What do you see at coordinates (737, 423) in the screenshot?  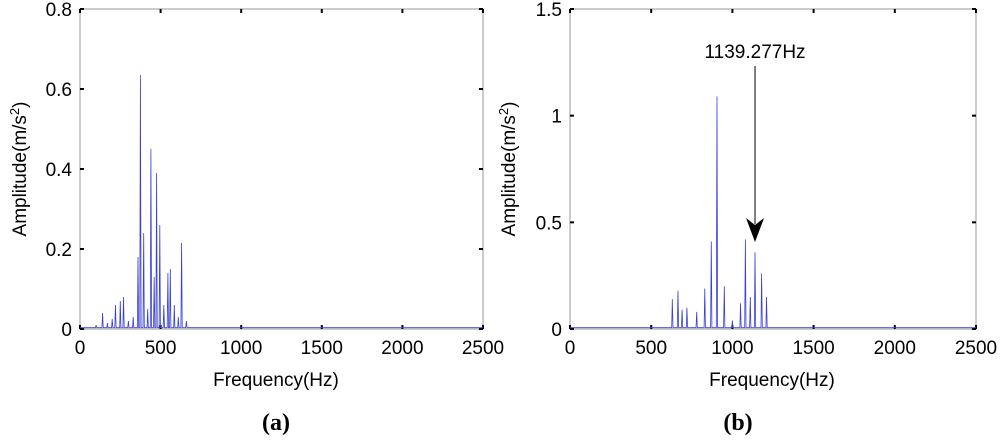 I see `panel-label-b: (b)` at bounding box center [737, 423].